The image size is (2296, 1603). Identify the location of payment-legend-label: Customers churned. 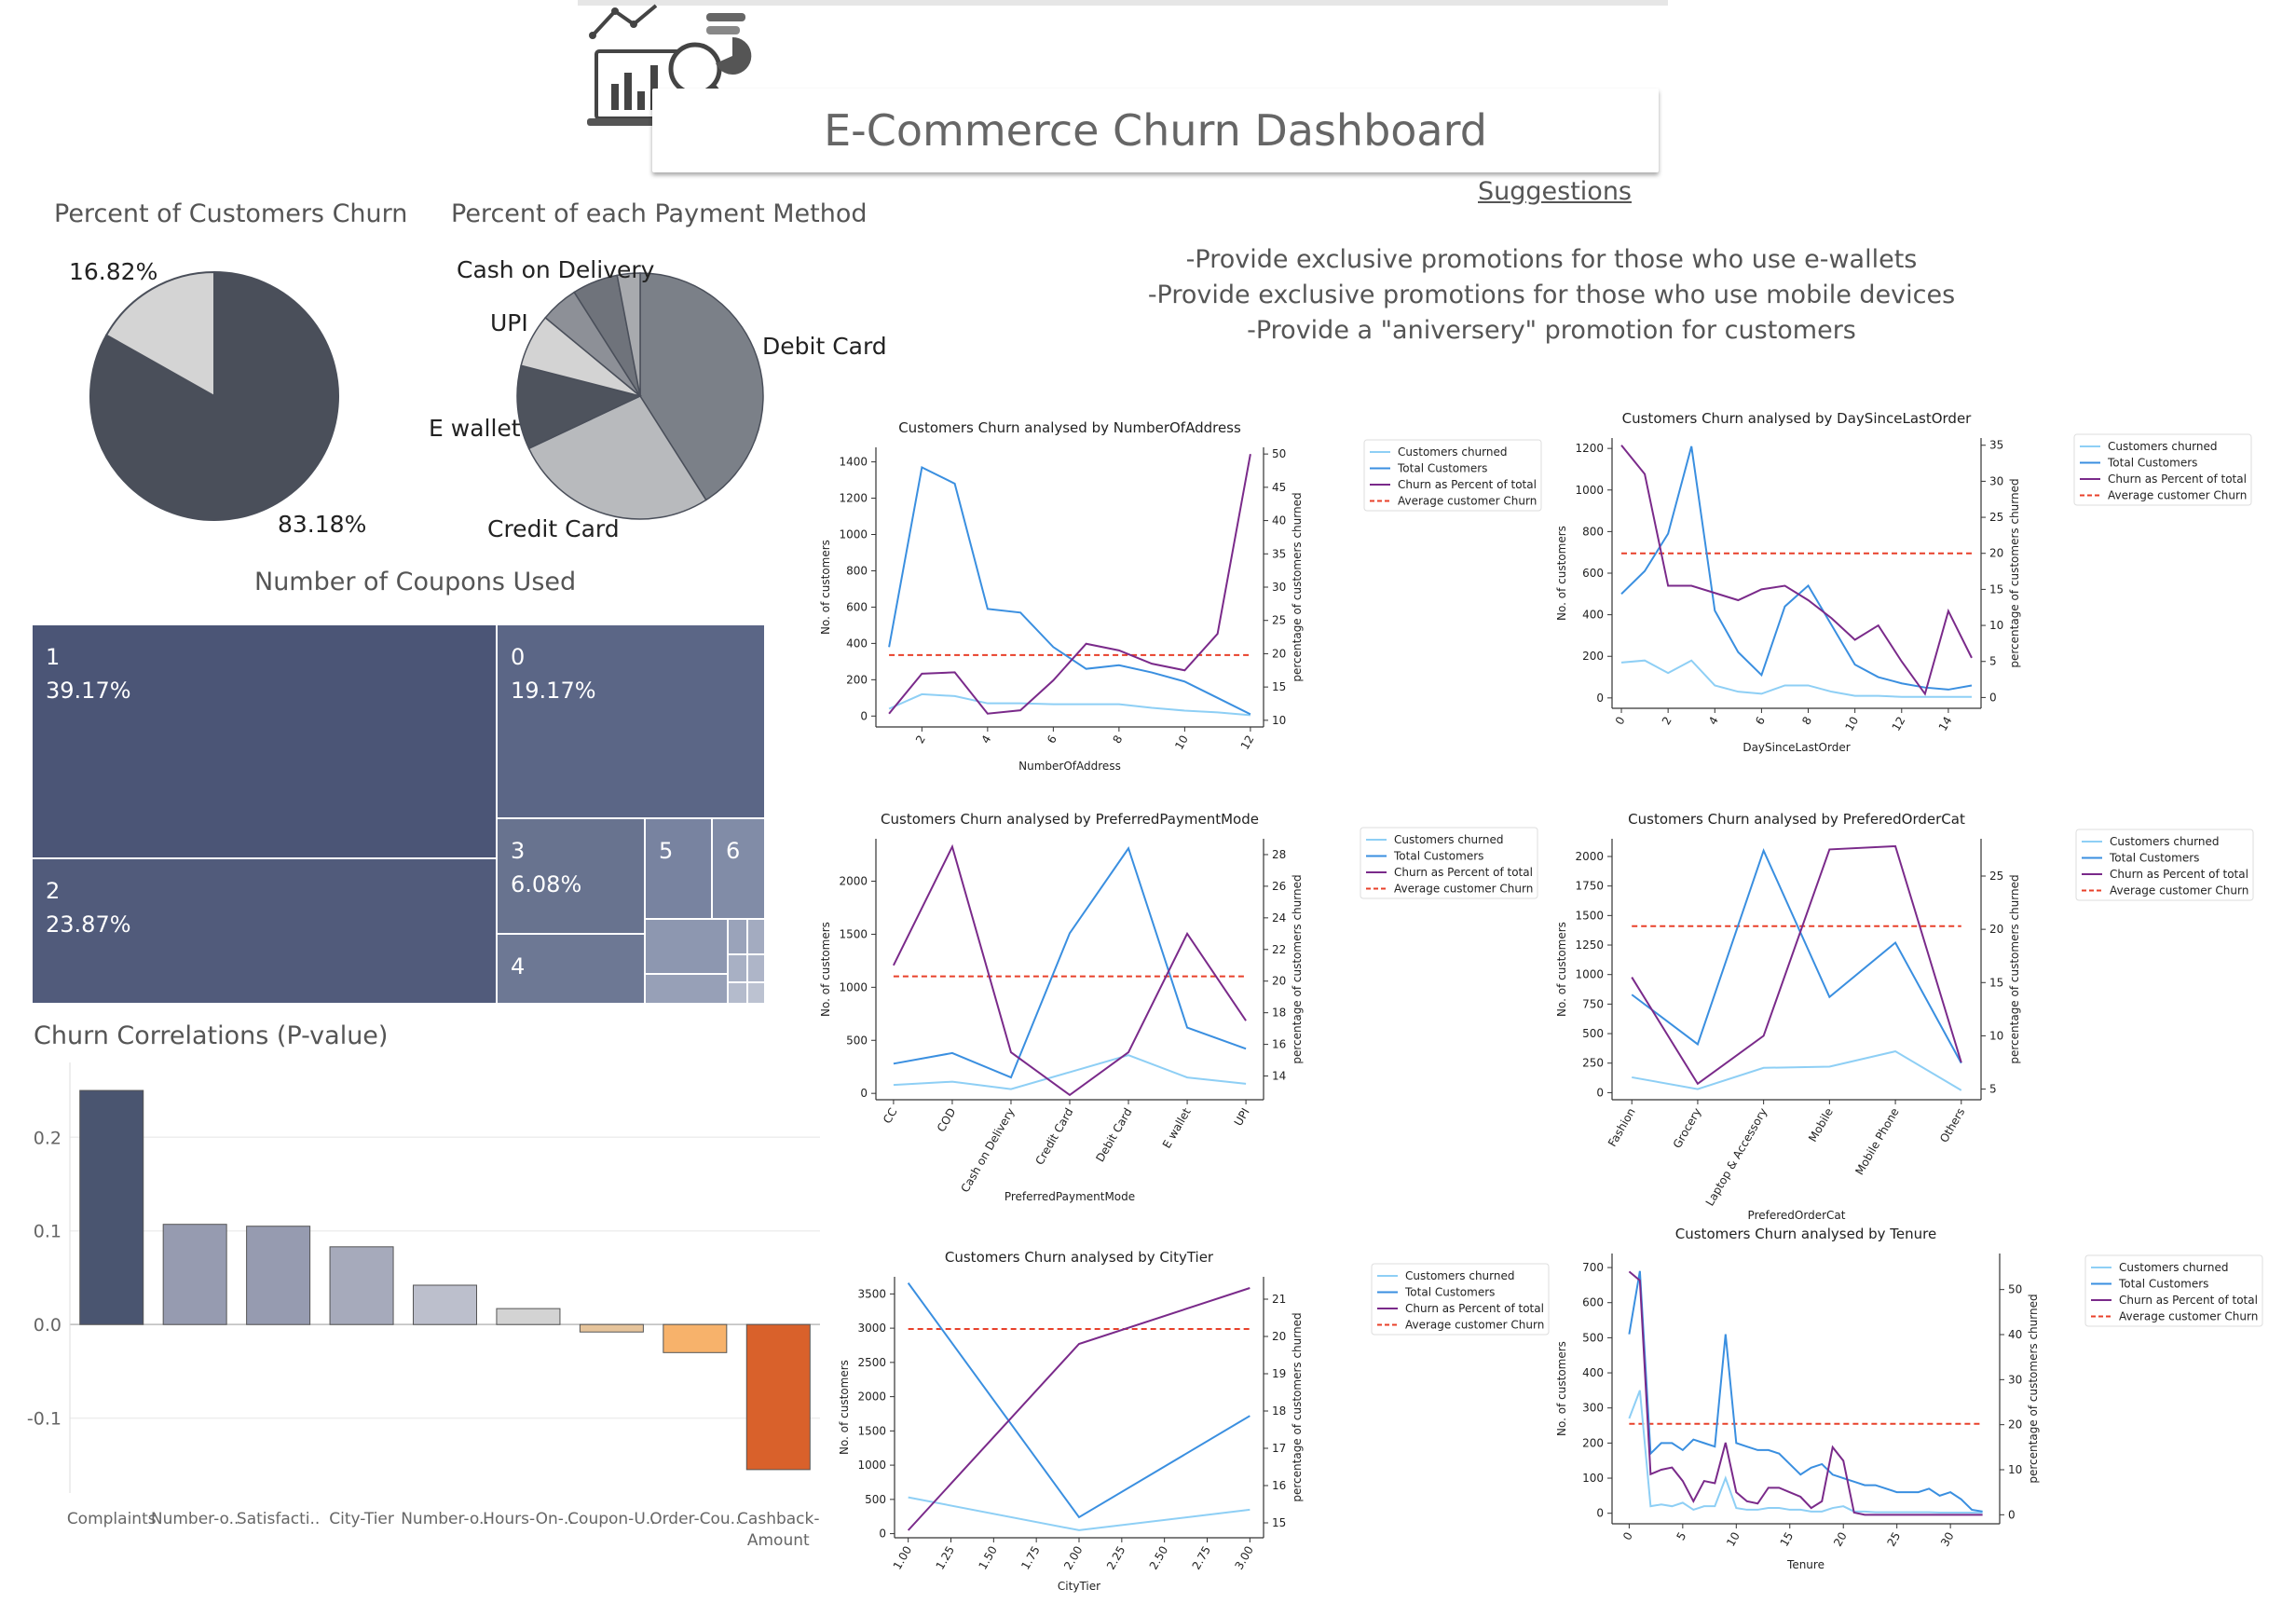
(1449, 839).